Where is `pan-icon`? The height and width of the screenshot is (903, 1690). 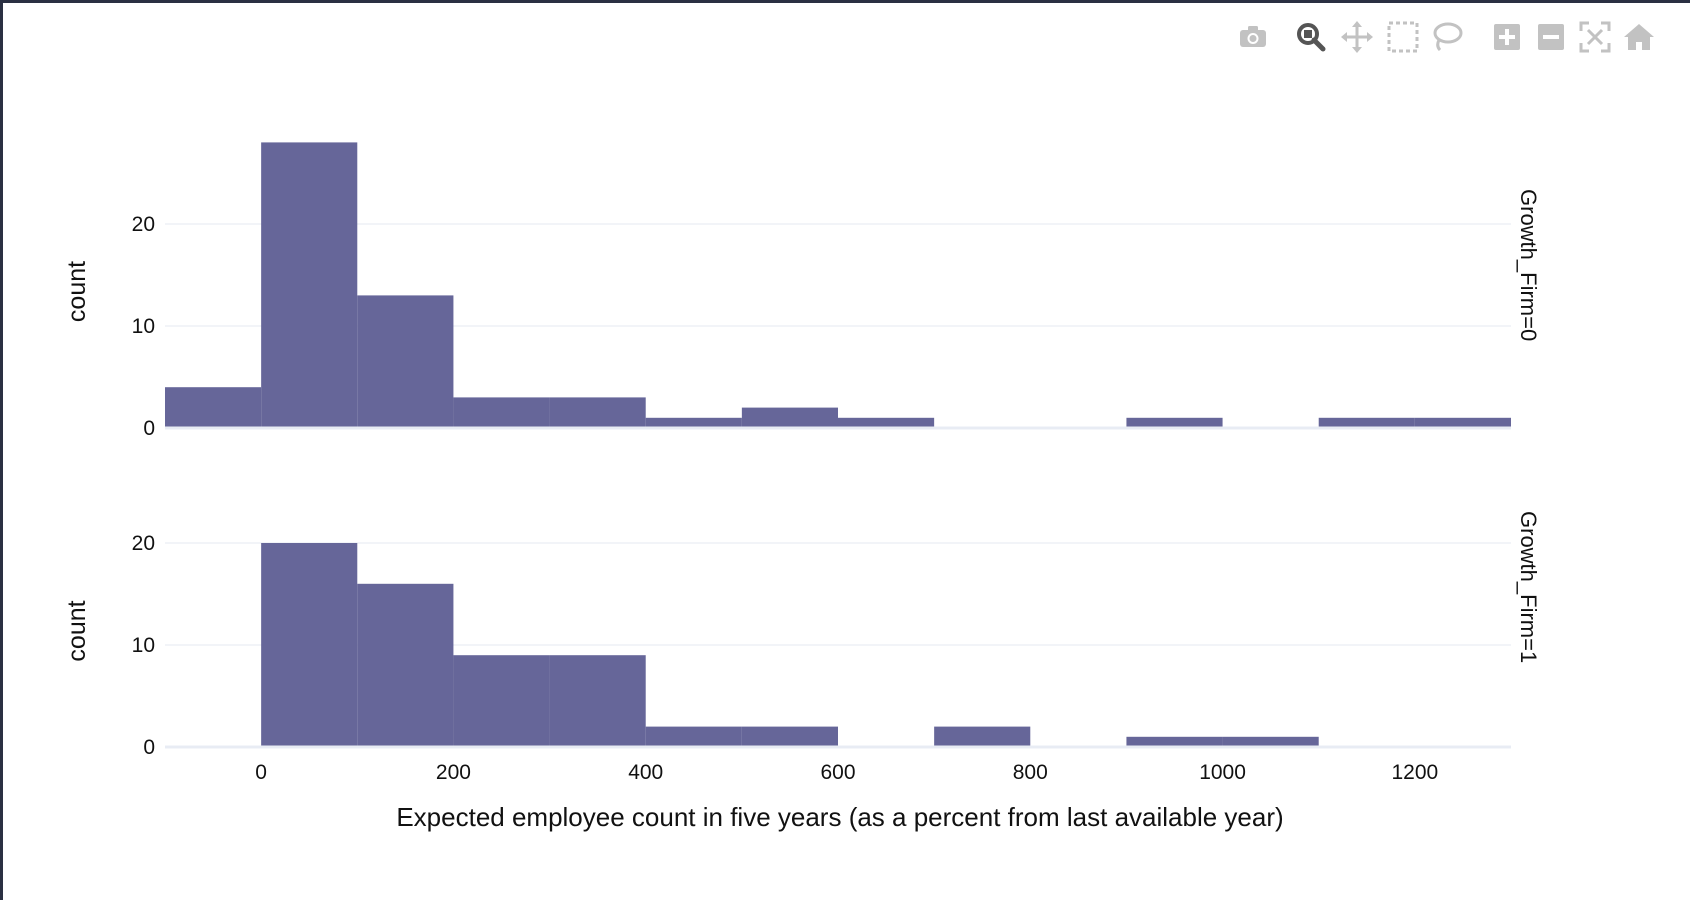
pan-icon is located at coordinates (1357, 37).